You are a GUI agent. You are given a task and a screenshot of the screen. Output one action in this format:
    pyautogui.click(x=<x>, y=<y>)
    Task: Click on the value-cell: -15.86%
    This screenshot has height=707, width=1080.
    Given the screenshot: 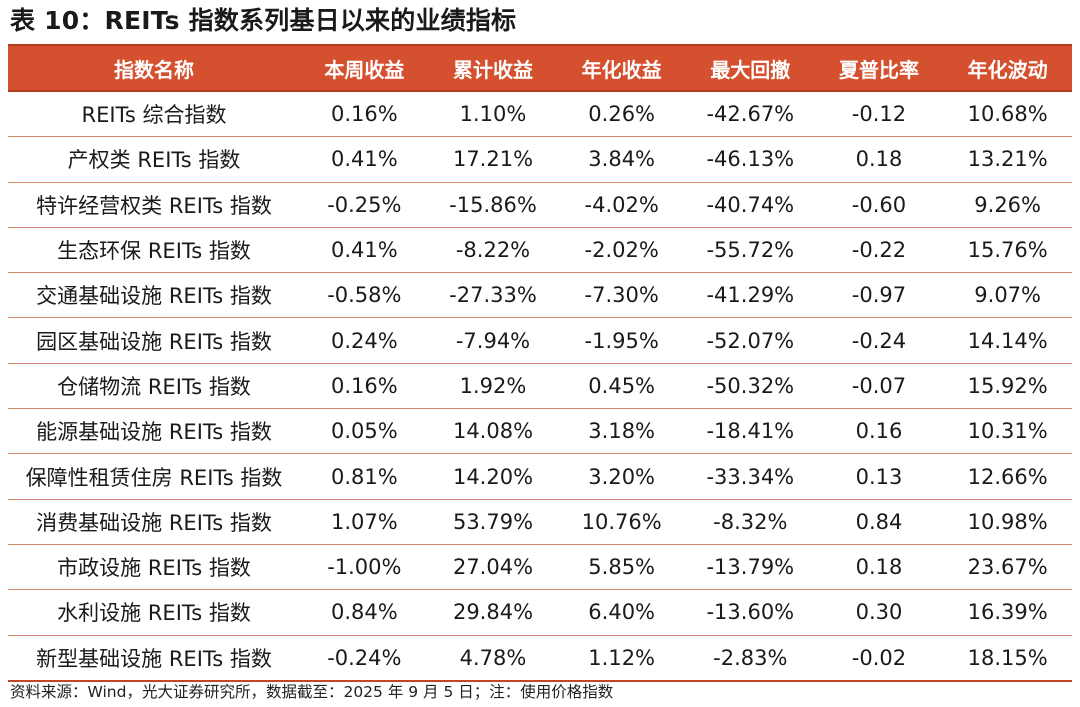 What is the action you would take?
    pyautogui.click(x=493, y=205)
    